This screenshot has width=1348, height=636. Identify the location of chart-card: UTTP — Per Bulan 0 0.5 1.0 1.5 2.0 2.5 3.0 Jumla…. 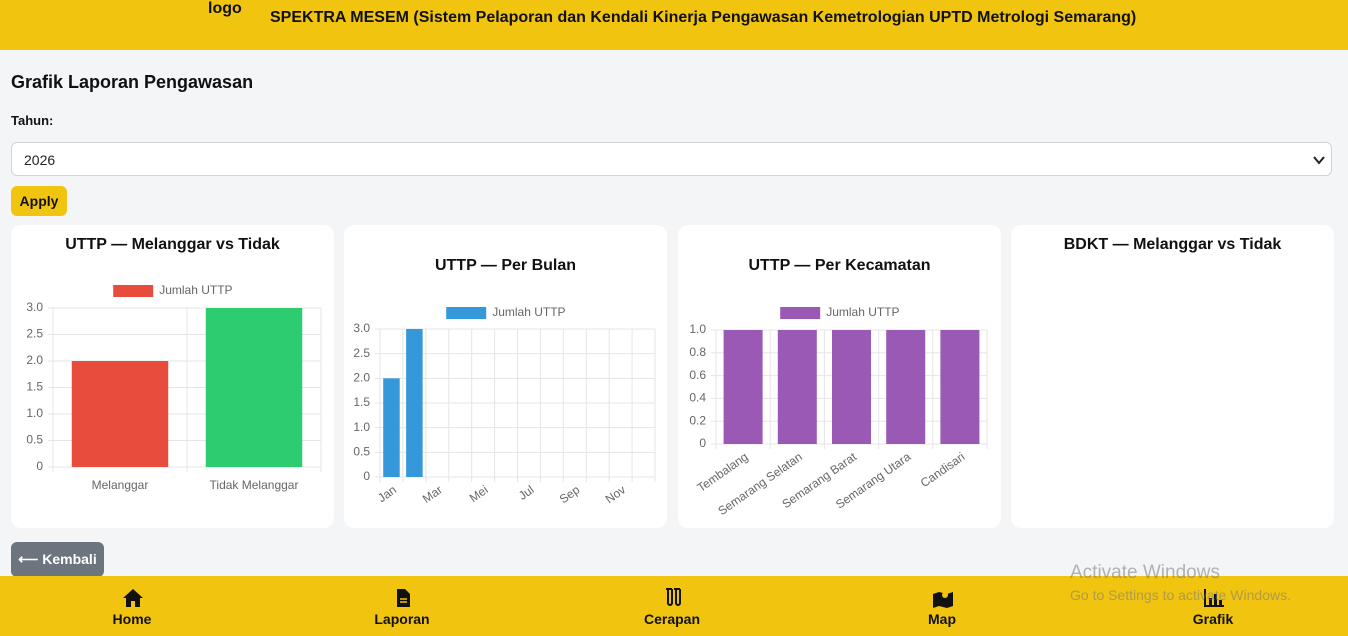
(505, 376).